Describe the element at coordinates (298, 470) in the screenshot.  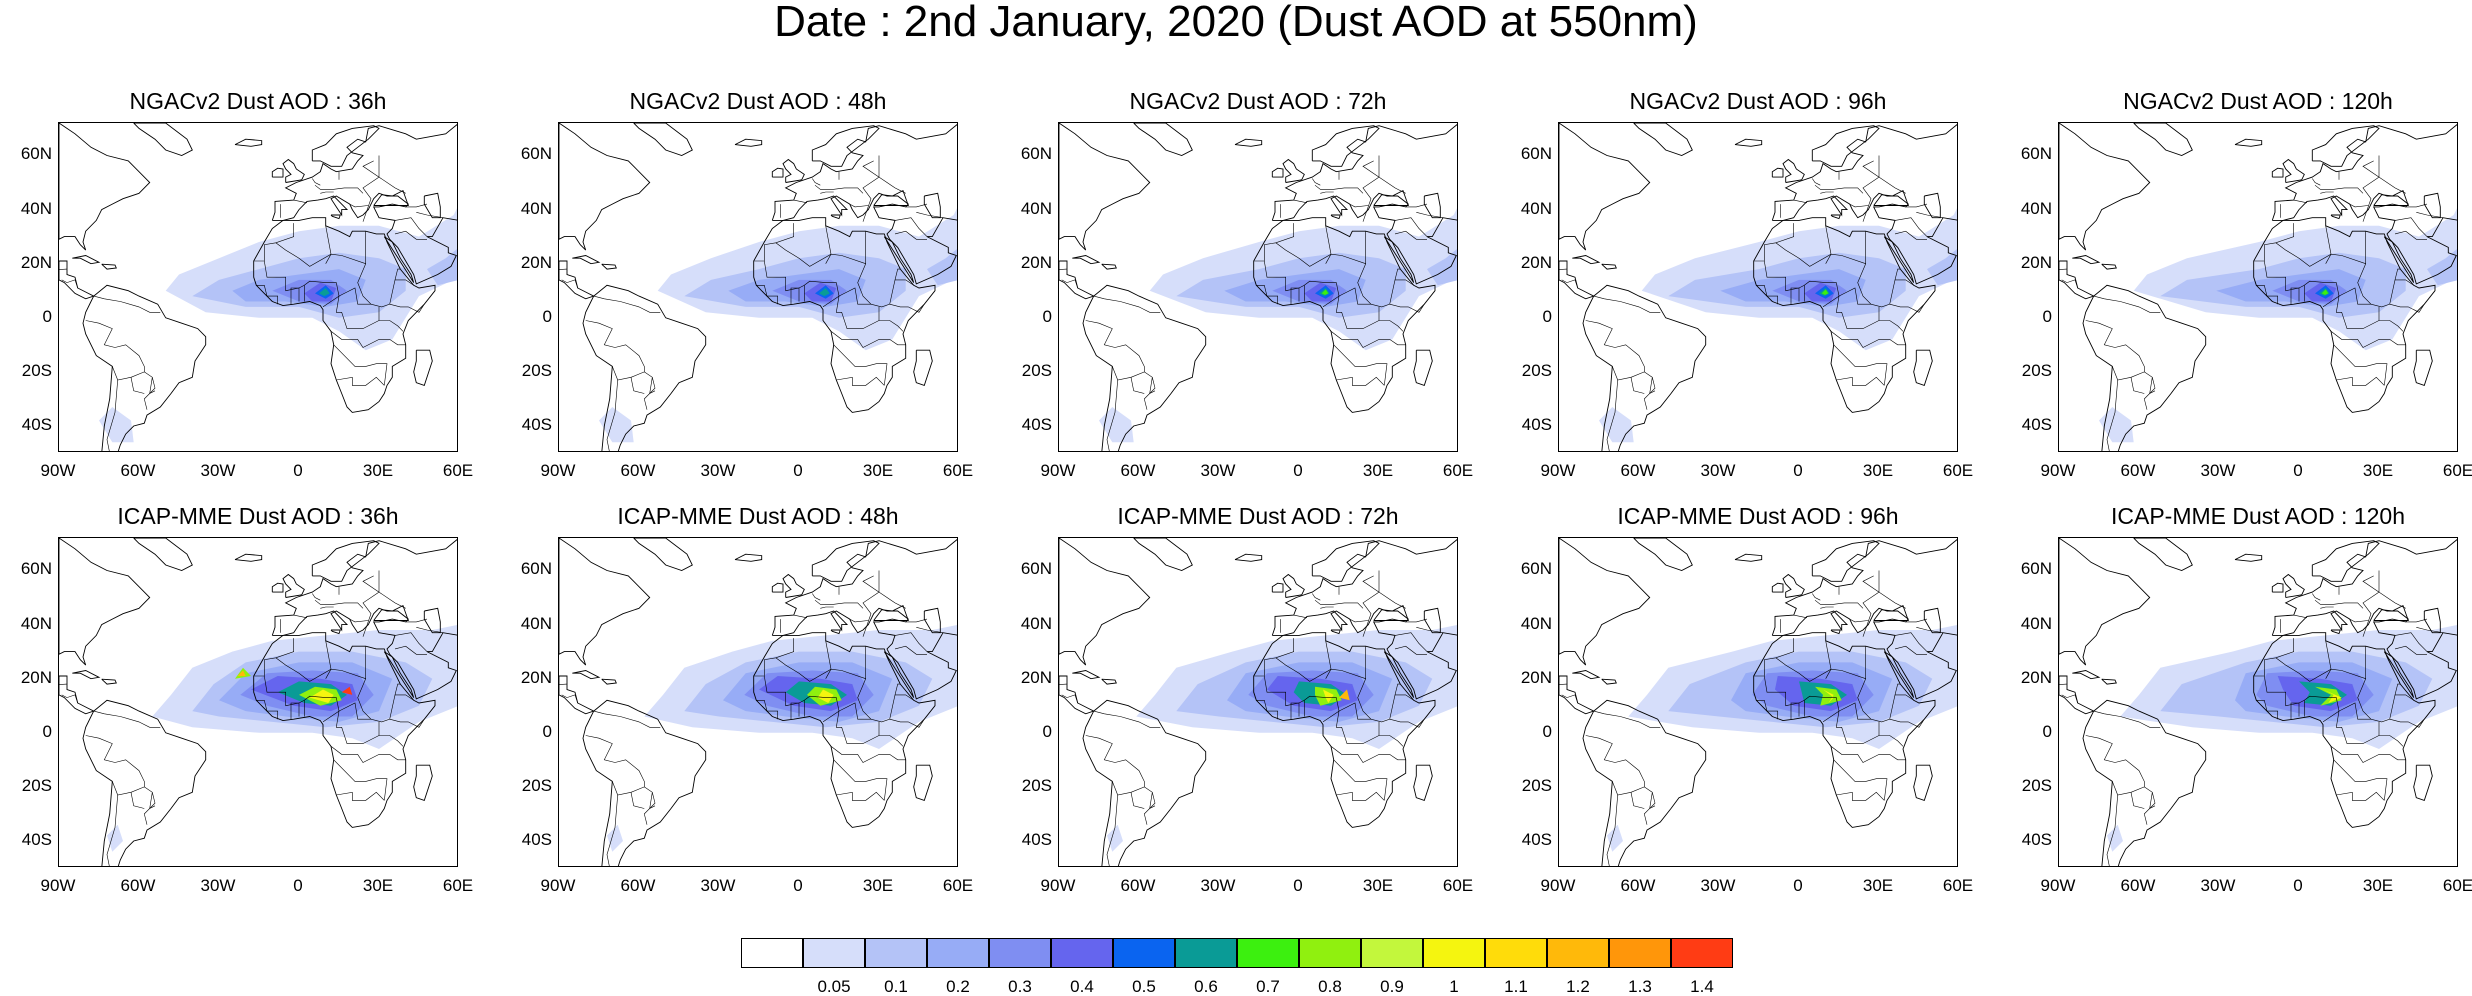
I see `longitude-tick-label: 0` at that location.